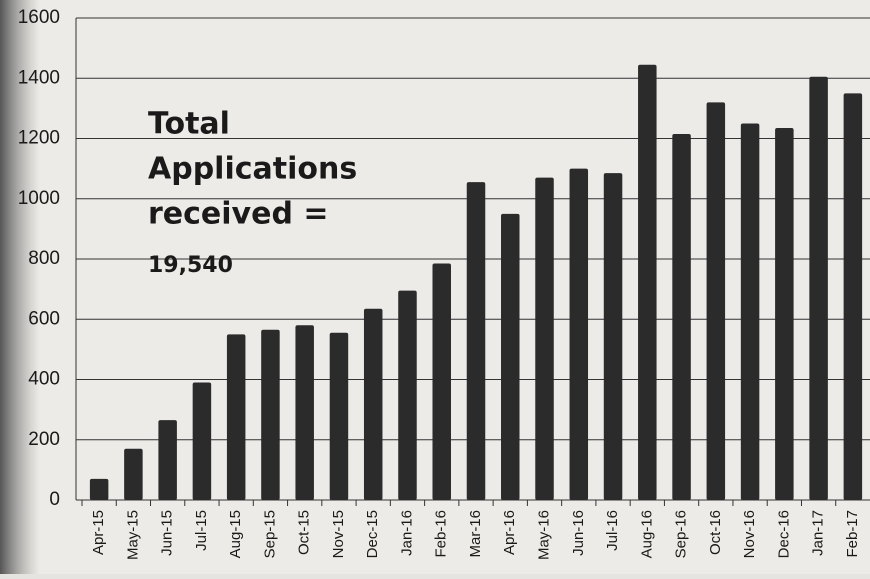  Describe the element at coordinates (749, 534) in the screenshot. I see `x-tick-label: Nov-16` at that location.